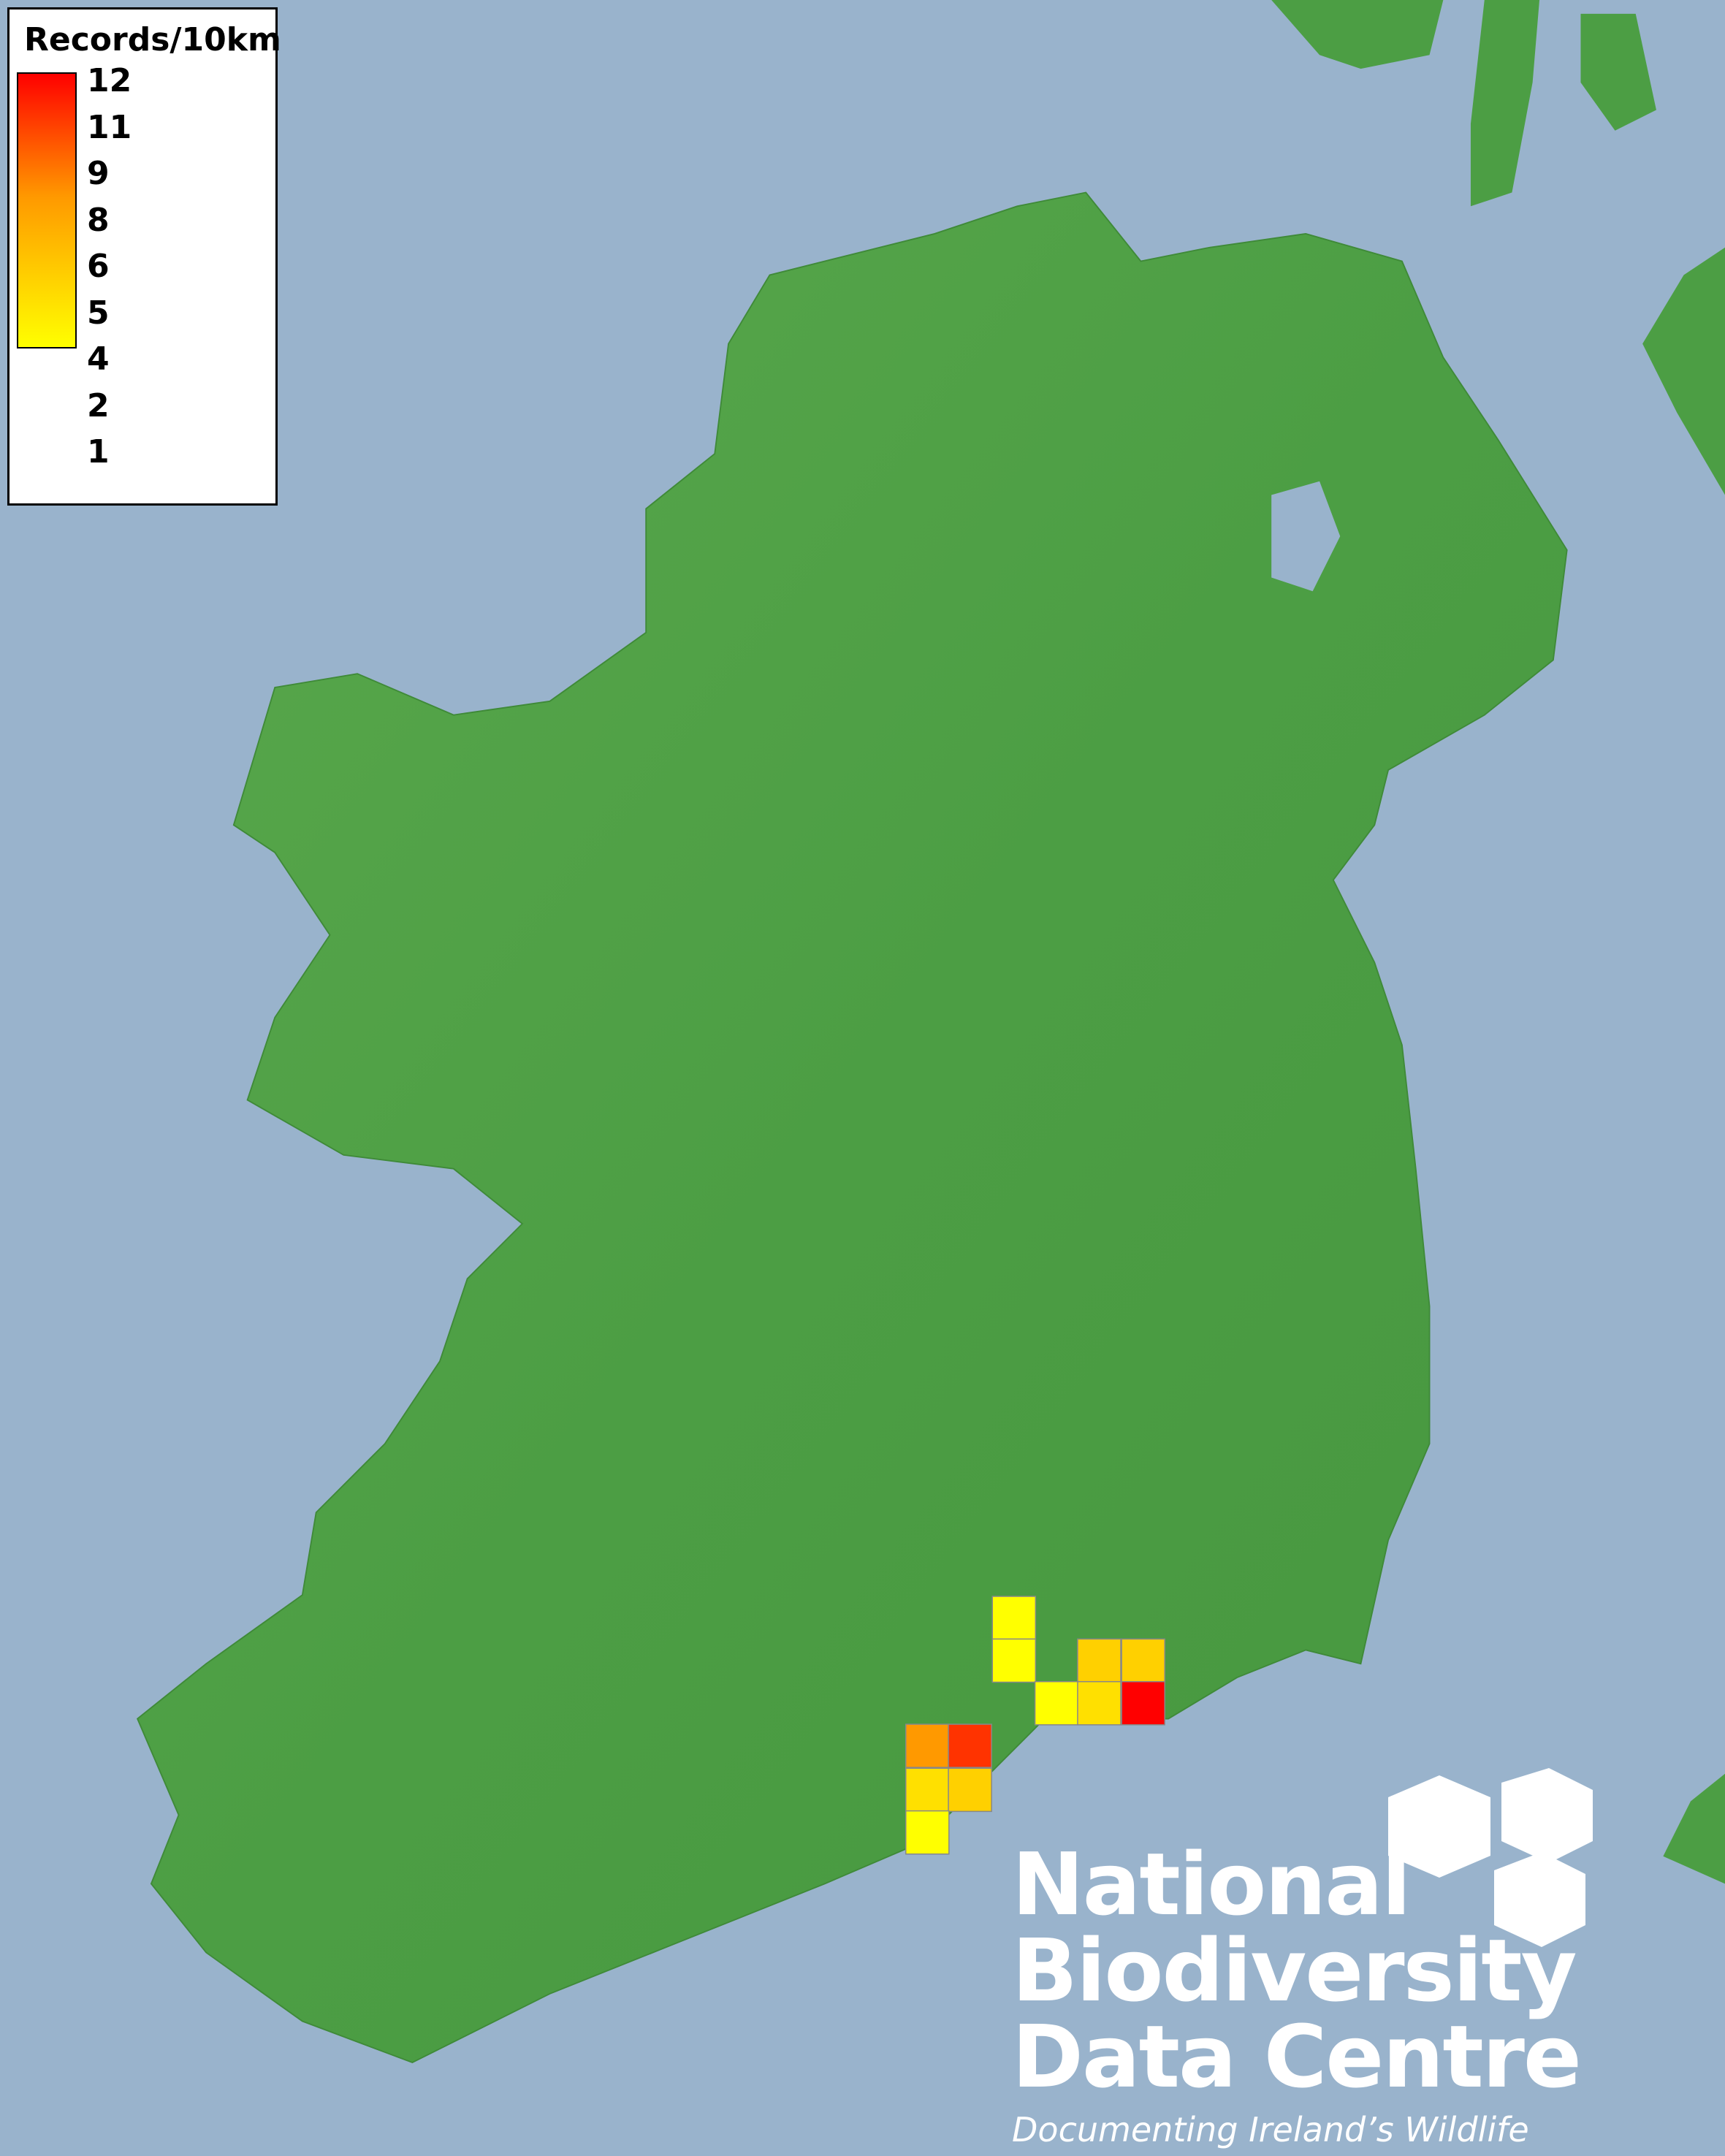 The image size is (1725, 2156). I want to click on legend-label: 11, so click(110, 127).